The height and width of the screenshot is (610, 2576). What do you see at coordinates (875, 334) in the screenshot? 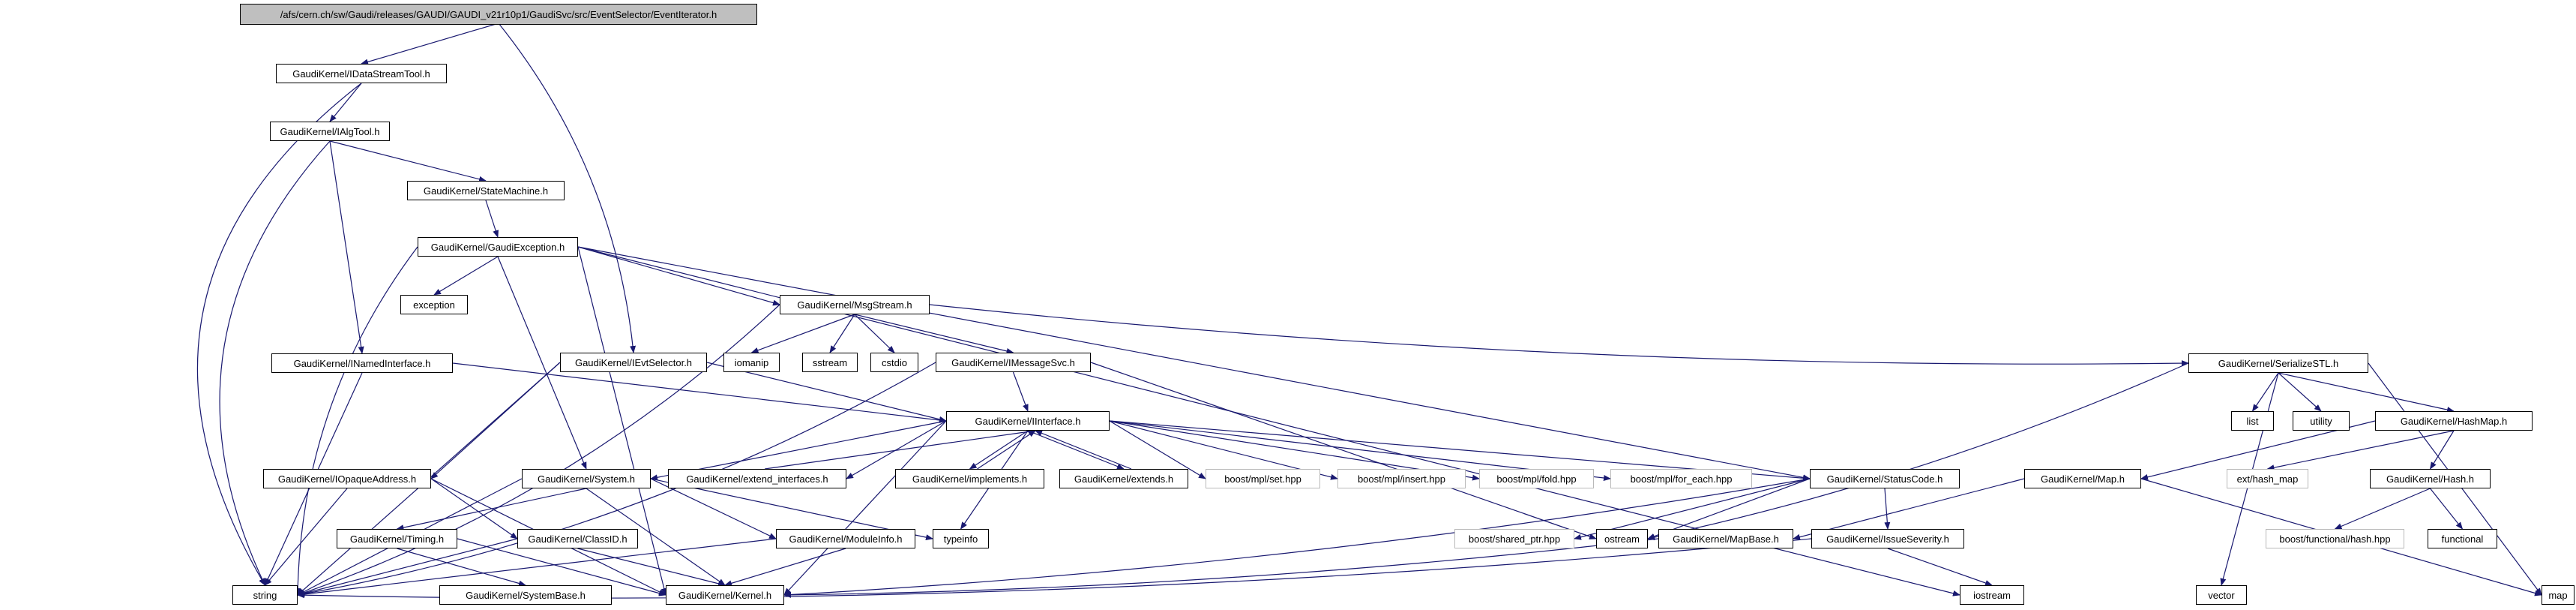
I see `edge-msgstream-to-cstdio` at bounding box center [875, 334].